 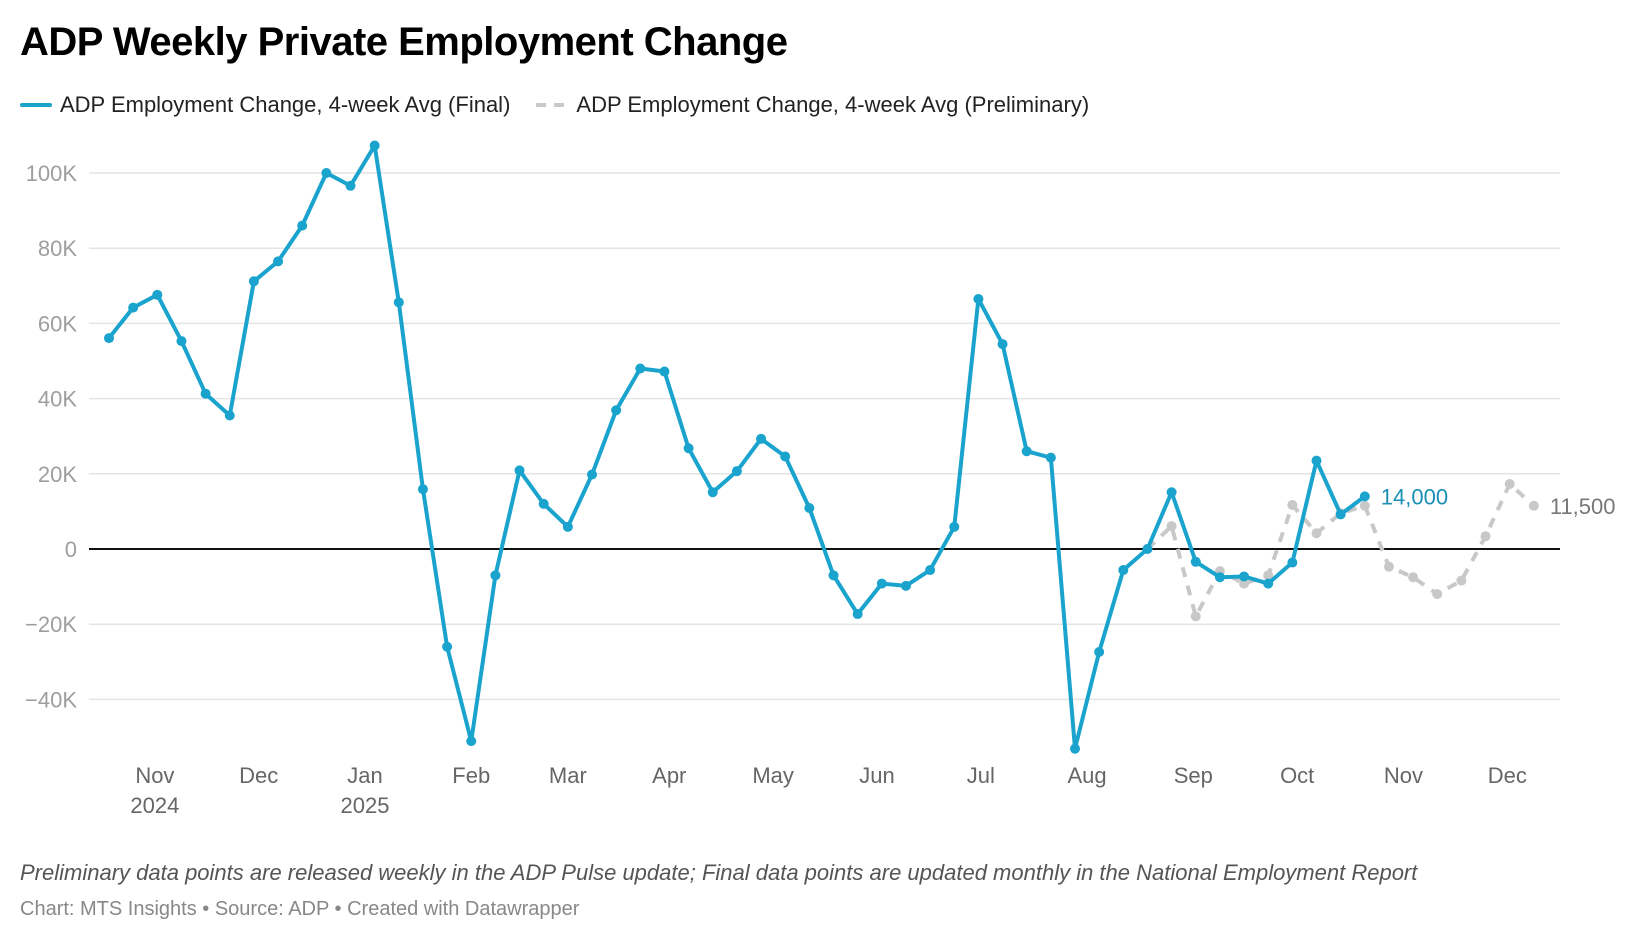 I want to click on x-tick-label: Feb, so click(x=471, y=775).